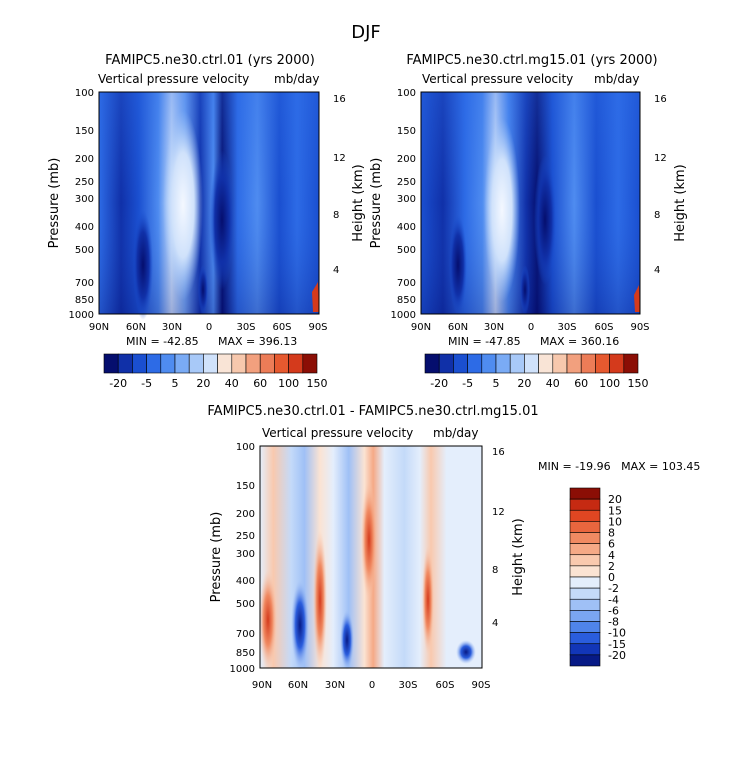 This screenshot has width=733, height=762. I want to click on panel-3-xtick: 30S, so click(407, 685).